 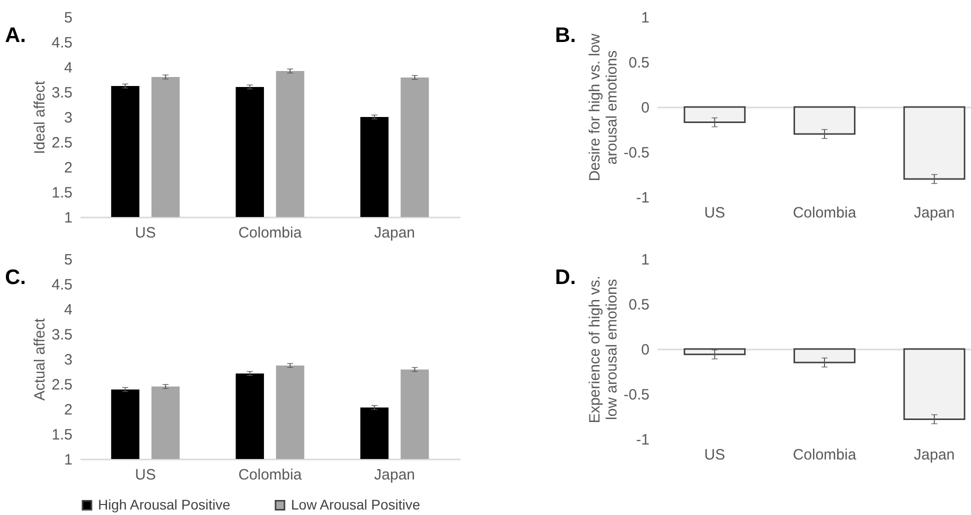 What do you see at coordinates (565, 35) in the screenshot?
I see `chart-title: B.` at bounding box center [565, 35].